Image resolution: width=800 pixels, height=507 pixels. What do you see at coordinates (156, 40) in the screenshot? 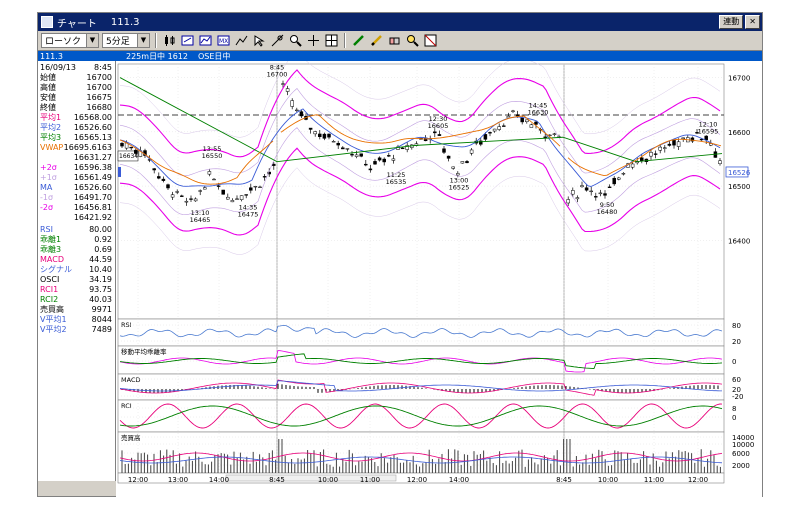
I see `toolbar-separator` at bounding box center [156, 40].